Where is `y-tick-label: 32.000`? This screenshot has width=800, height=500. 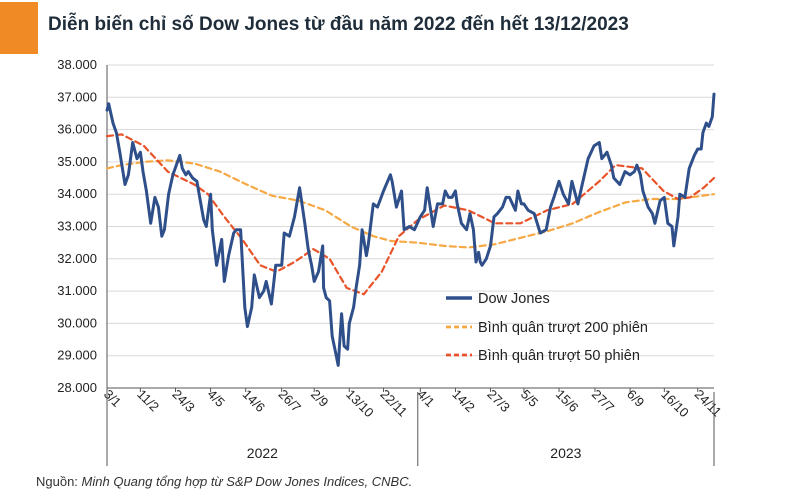 y-tick-label: 32.000 is located at coordinates (77, 258).